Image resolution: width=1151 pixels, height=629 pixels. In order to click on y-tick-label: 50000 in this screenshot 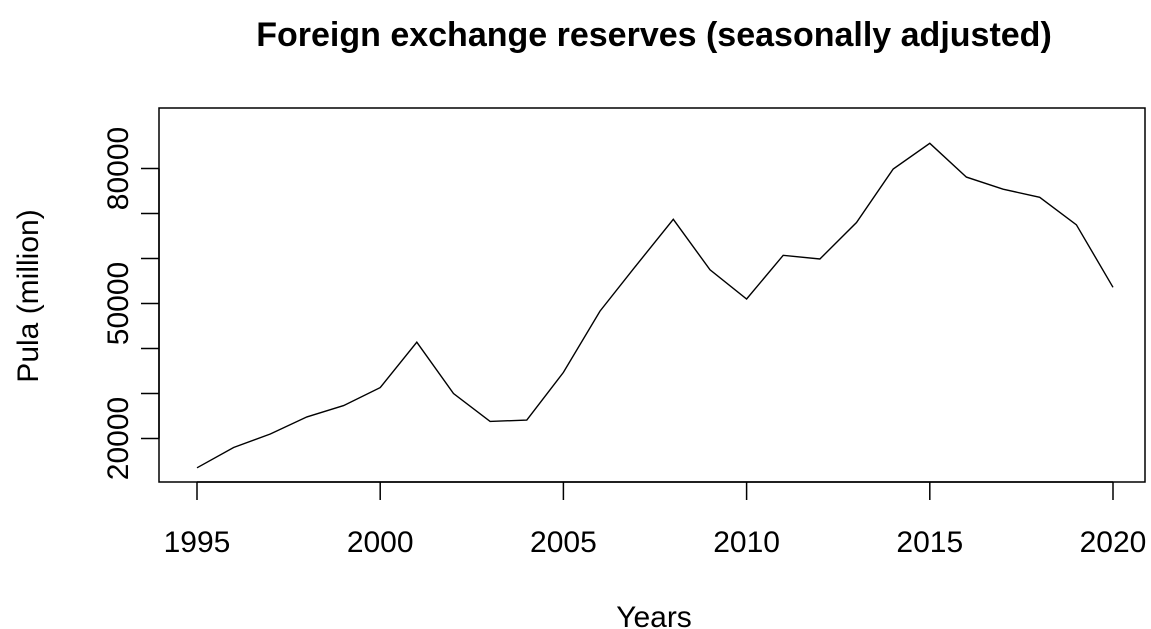, I will do `click(118, 303)`.